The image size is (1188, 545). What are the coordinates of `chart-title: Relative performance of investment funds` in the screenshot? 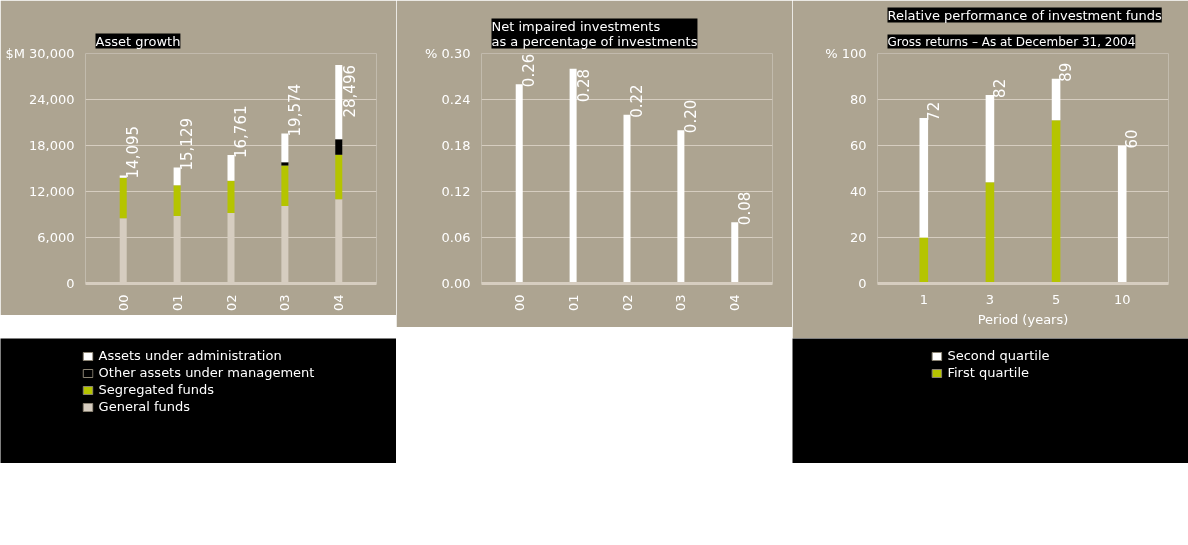 It's located at (1024, 15).